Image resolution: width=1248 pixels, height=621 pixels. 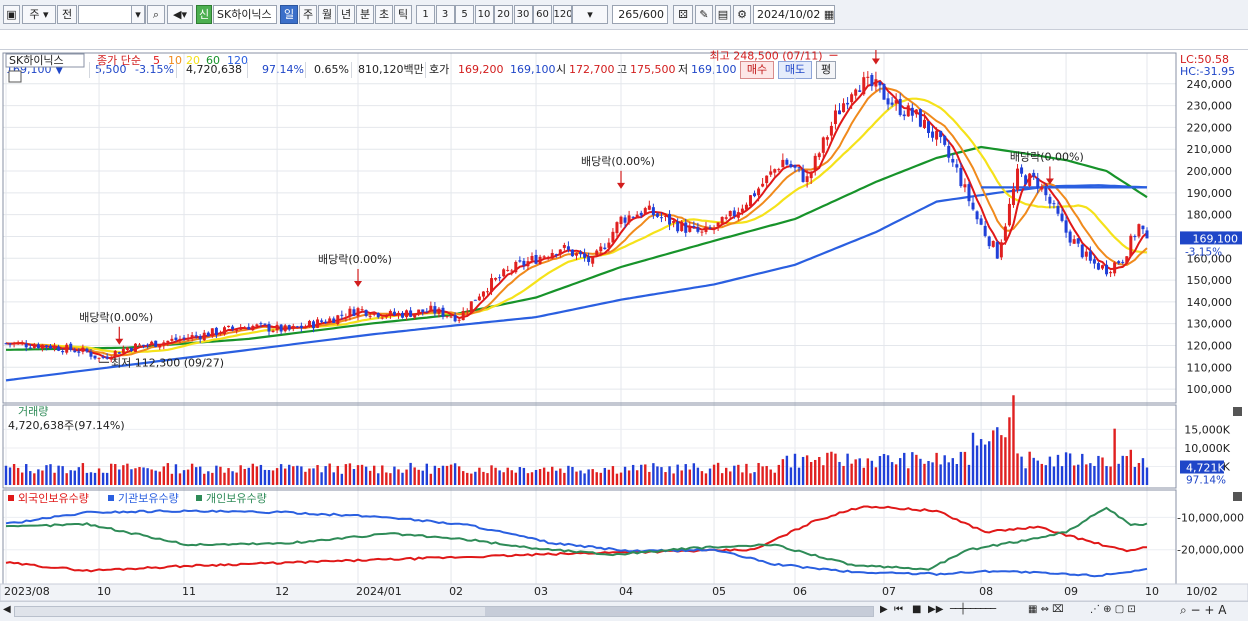 I want to click on scroll-track, so click(x=444, y=611).